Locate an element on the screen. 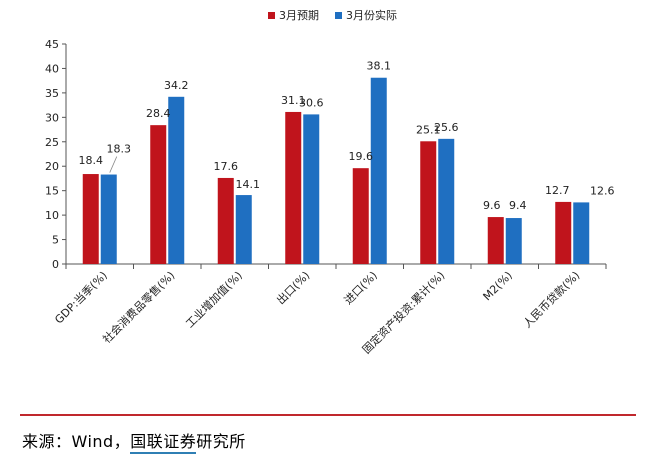 The width and height of the screenshot is (649, 464). data-label-expected: 9.6 is located at coordinates (492, 205).